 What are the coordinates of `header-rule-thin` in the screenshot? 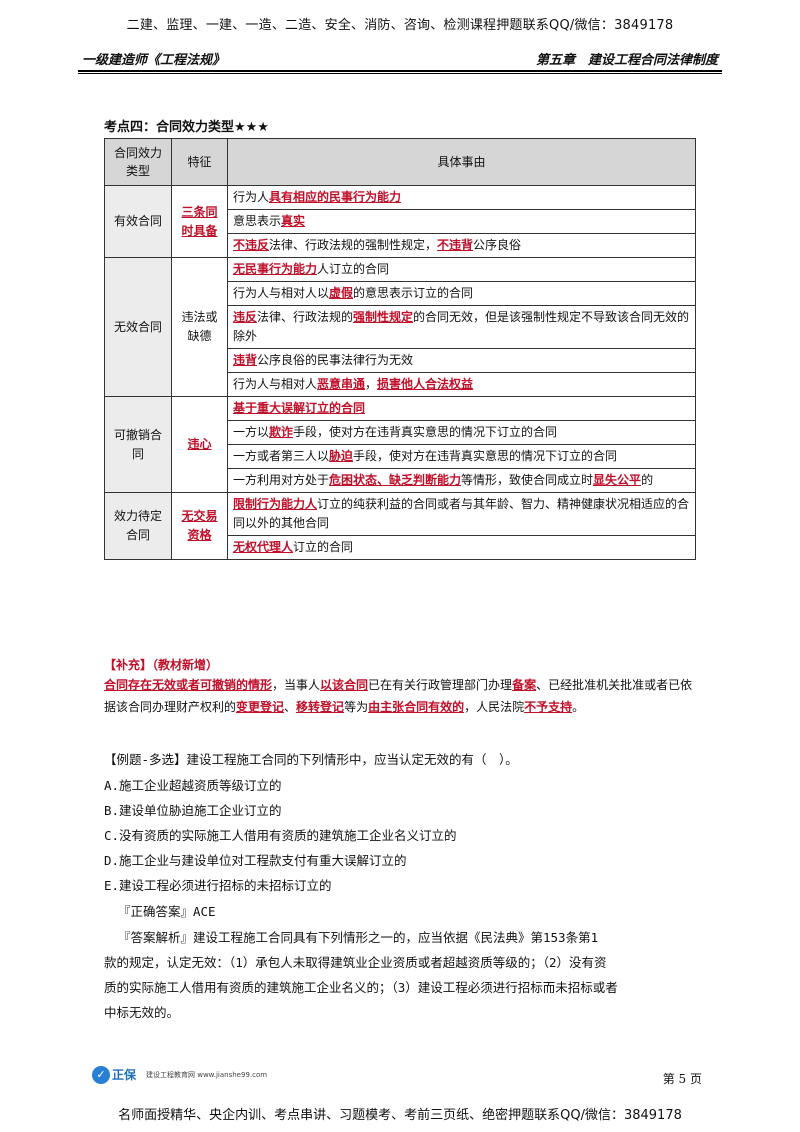 It's located at (400, 73).